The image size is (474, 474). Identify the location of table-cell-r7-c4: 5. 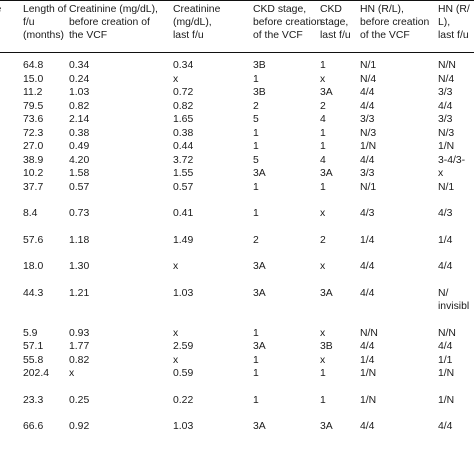
(256, 160).